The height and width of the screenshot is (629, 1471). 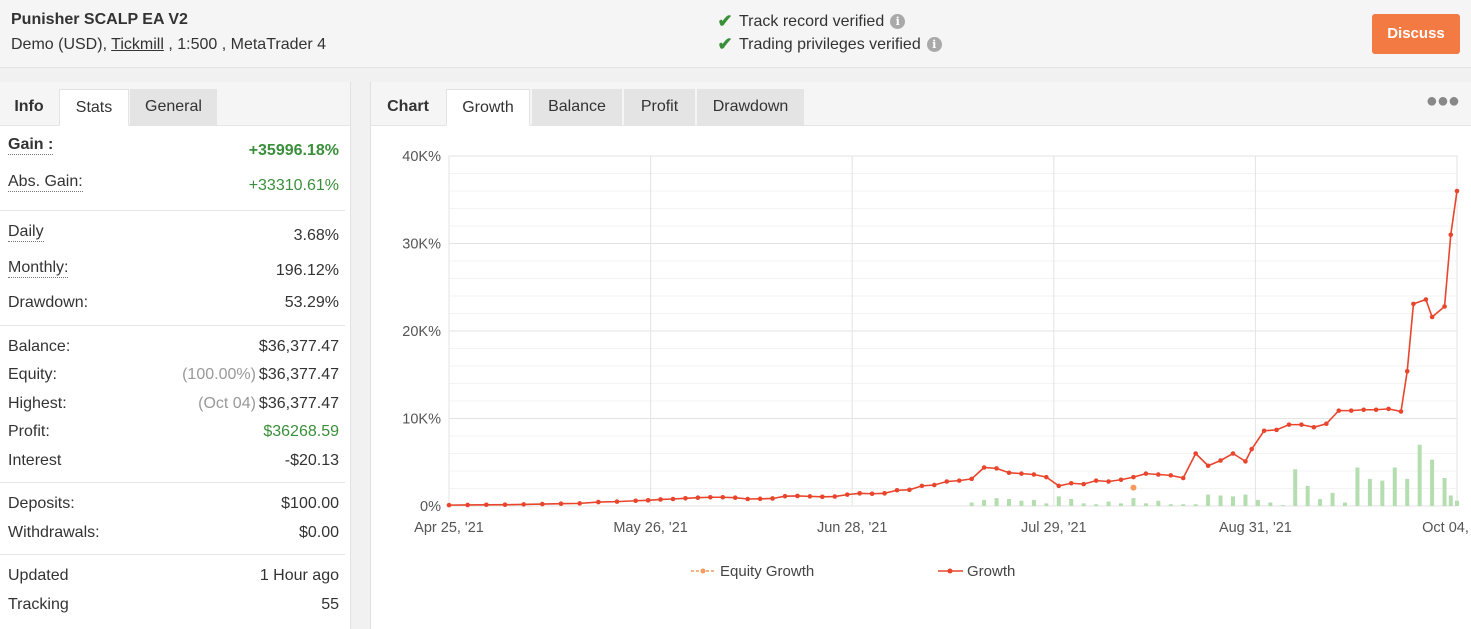 What do you see at coordinates (311, 460) in the screenshot?
I see `stat-value: -$20.13` at bounding box center [311, 460].